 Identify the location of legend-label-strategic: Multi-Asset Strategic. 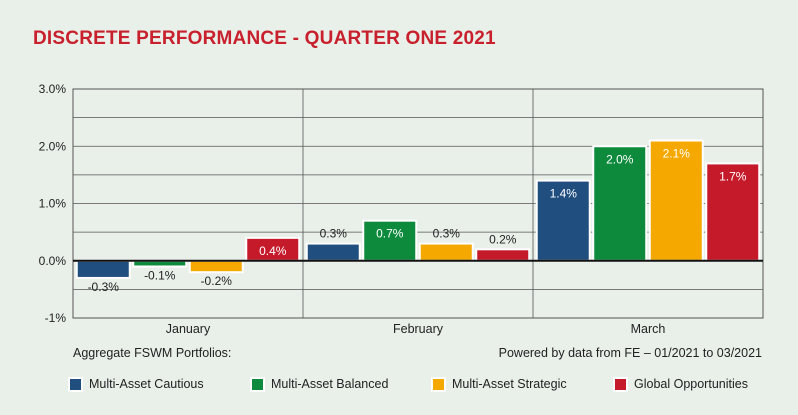
(509, 384).